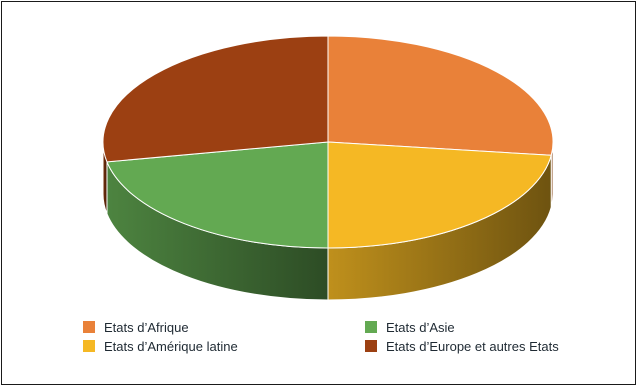  I want to click on pie-slice-etats-d-europe-et-autres-etats, so click(215, 99).